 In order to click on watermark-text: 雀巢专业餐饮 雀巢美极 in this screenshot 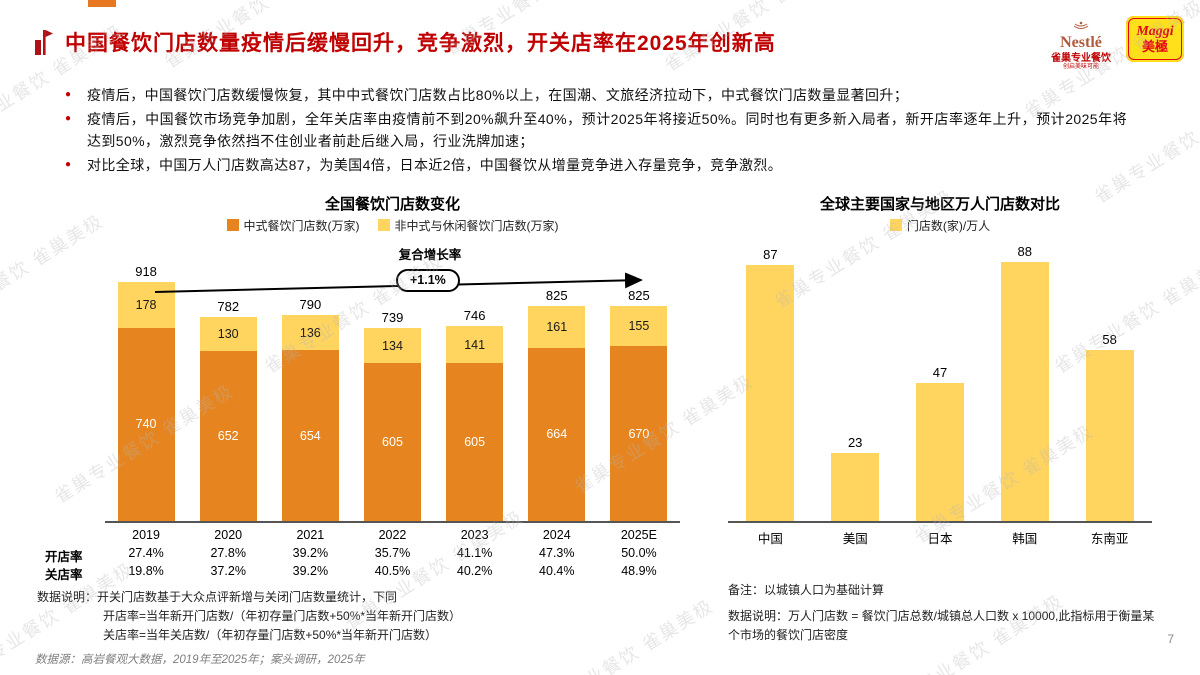, I will do `click(624, 635)`.